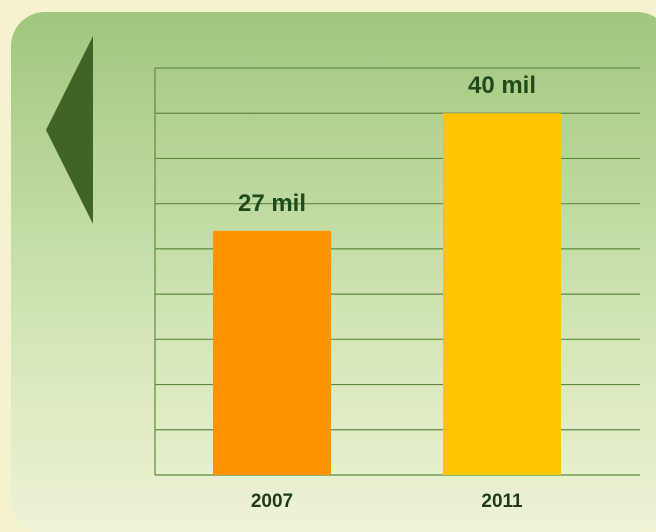 This screenshot has width=656, height=532. What do you see at coordinates (502, 85) in the screenshot?
I see `bar-value-label-2011: 40 mil` at bounding box center [502, 85].